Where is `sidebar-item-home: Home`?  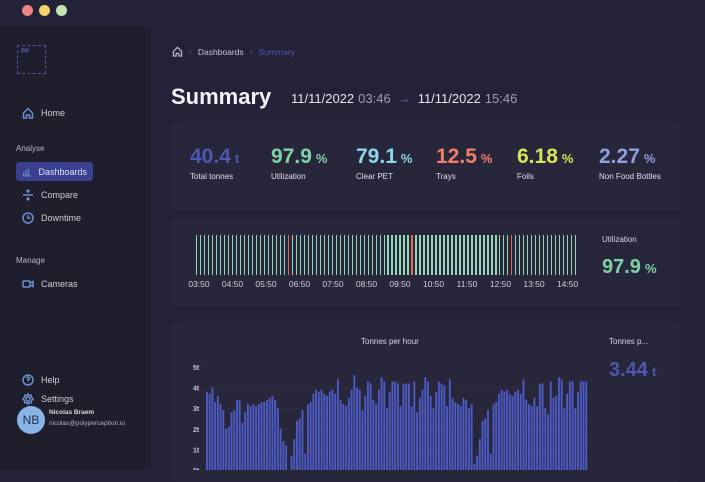 sidebar-item-home: Home is located at coordinates (43, 112).